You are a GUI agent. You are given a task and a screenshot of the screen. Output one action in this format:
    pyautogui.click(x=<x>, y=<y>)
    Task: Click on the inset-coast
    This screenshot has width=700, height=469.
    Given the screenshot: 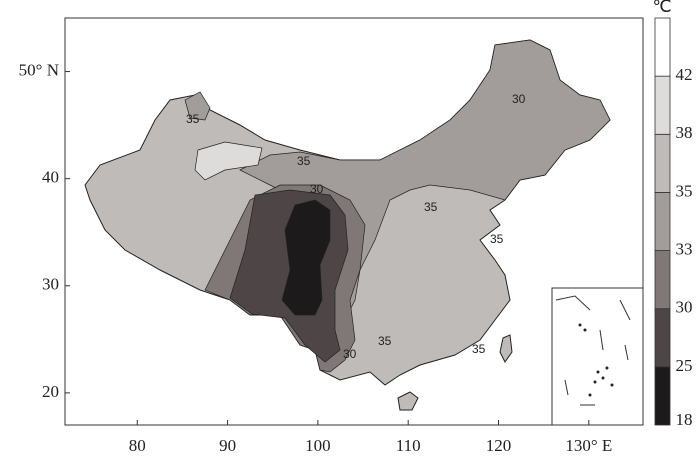 What is the action you would take?
    pyautogui.click(x=593, y=350)
    